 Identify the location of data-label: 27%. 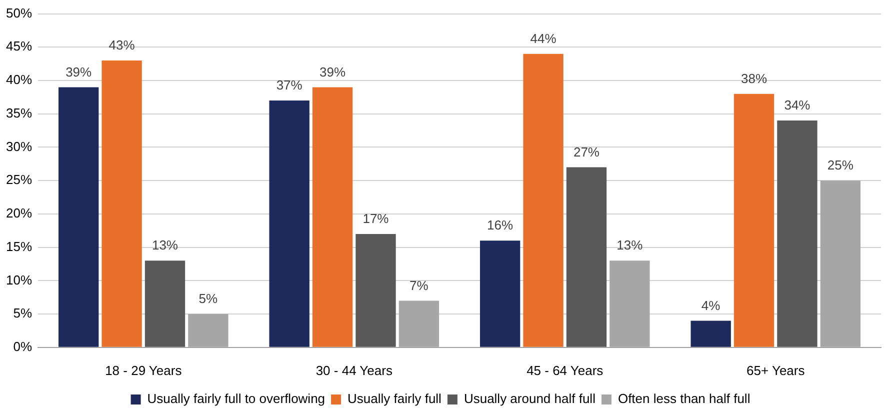
(586, 152).